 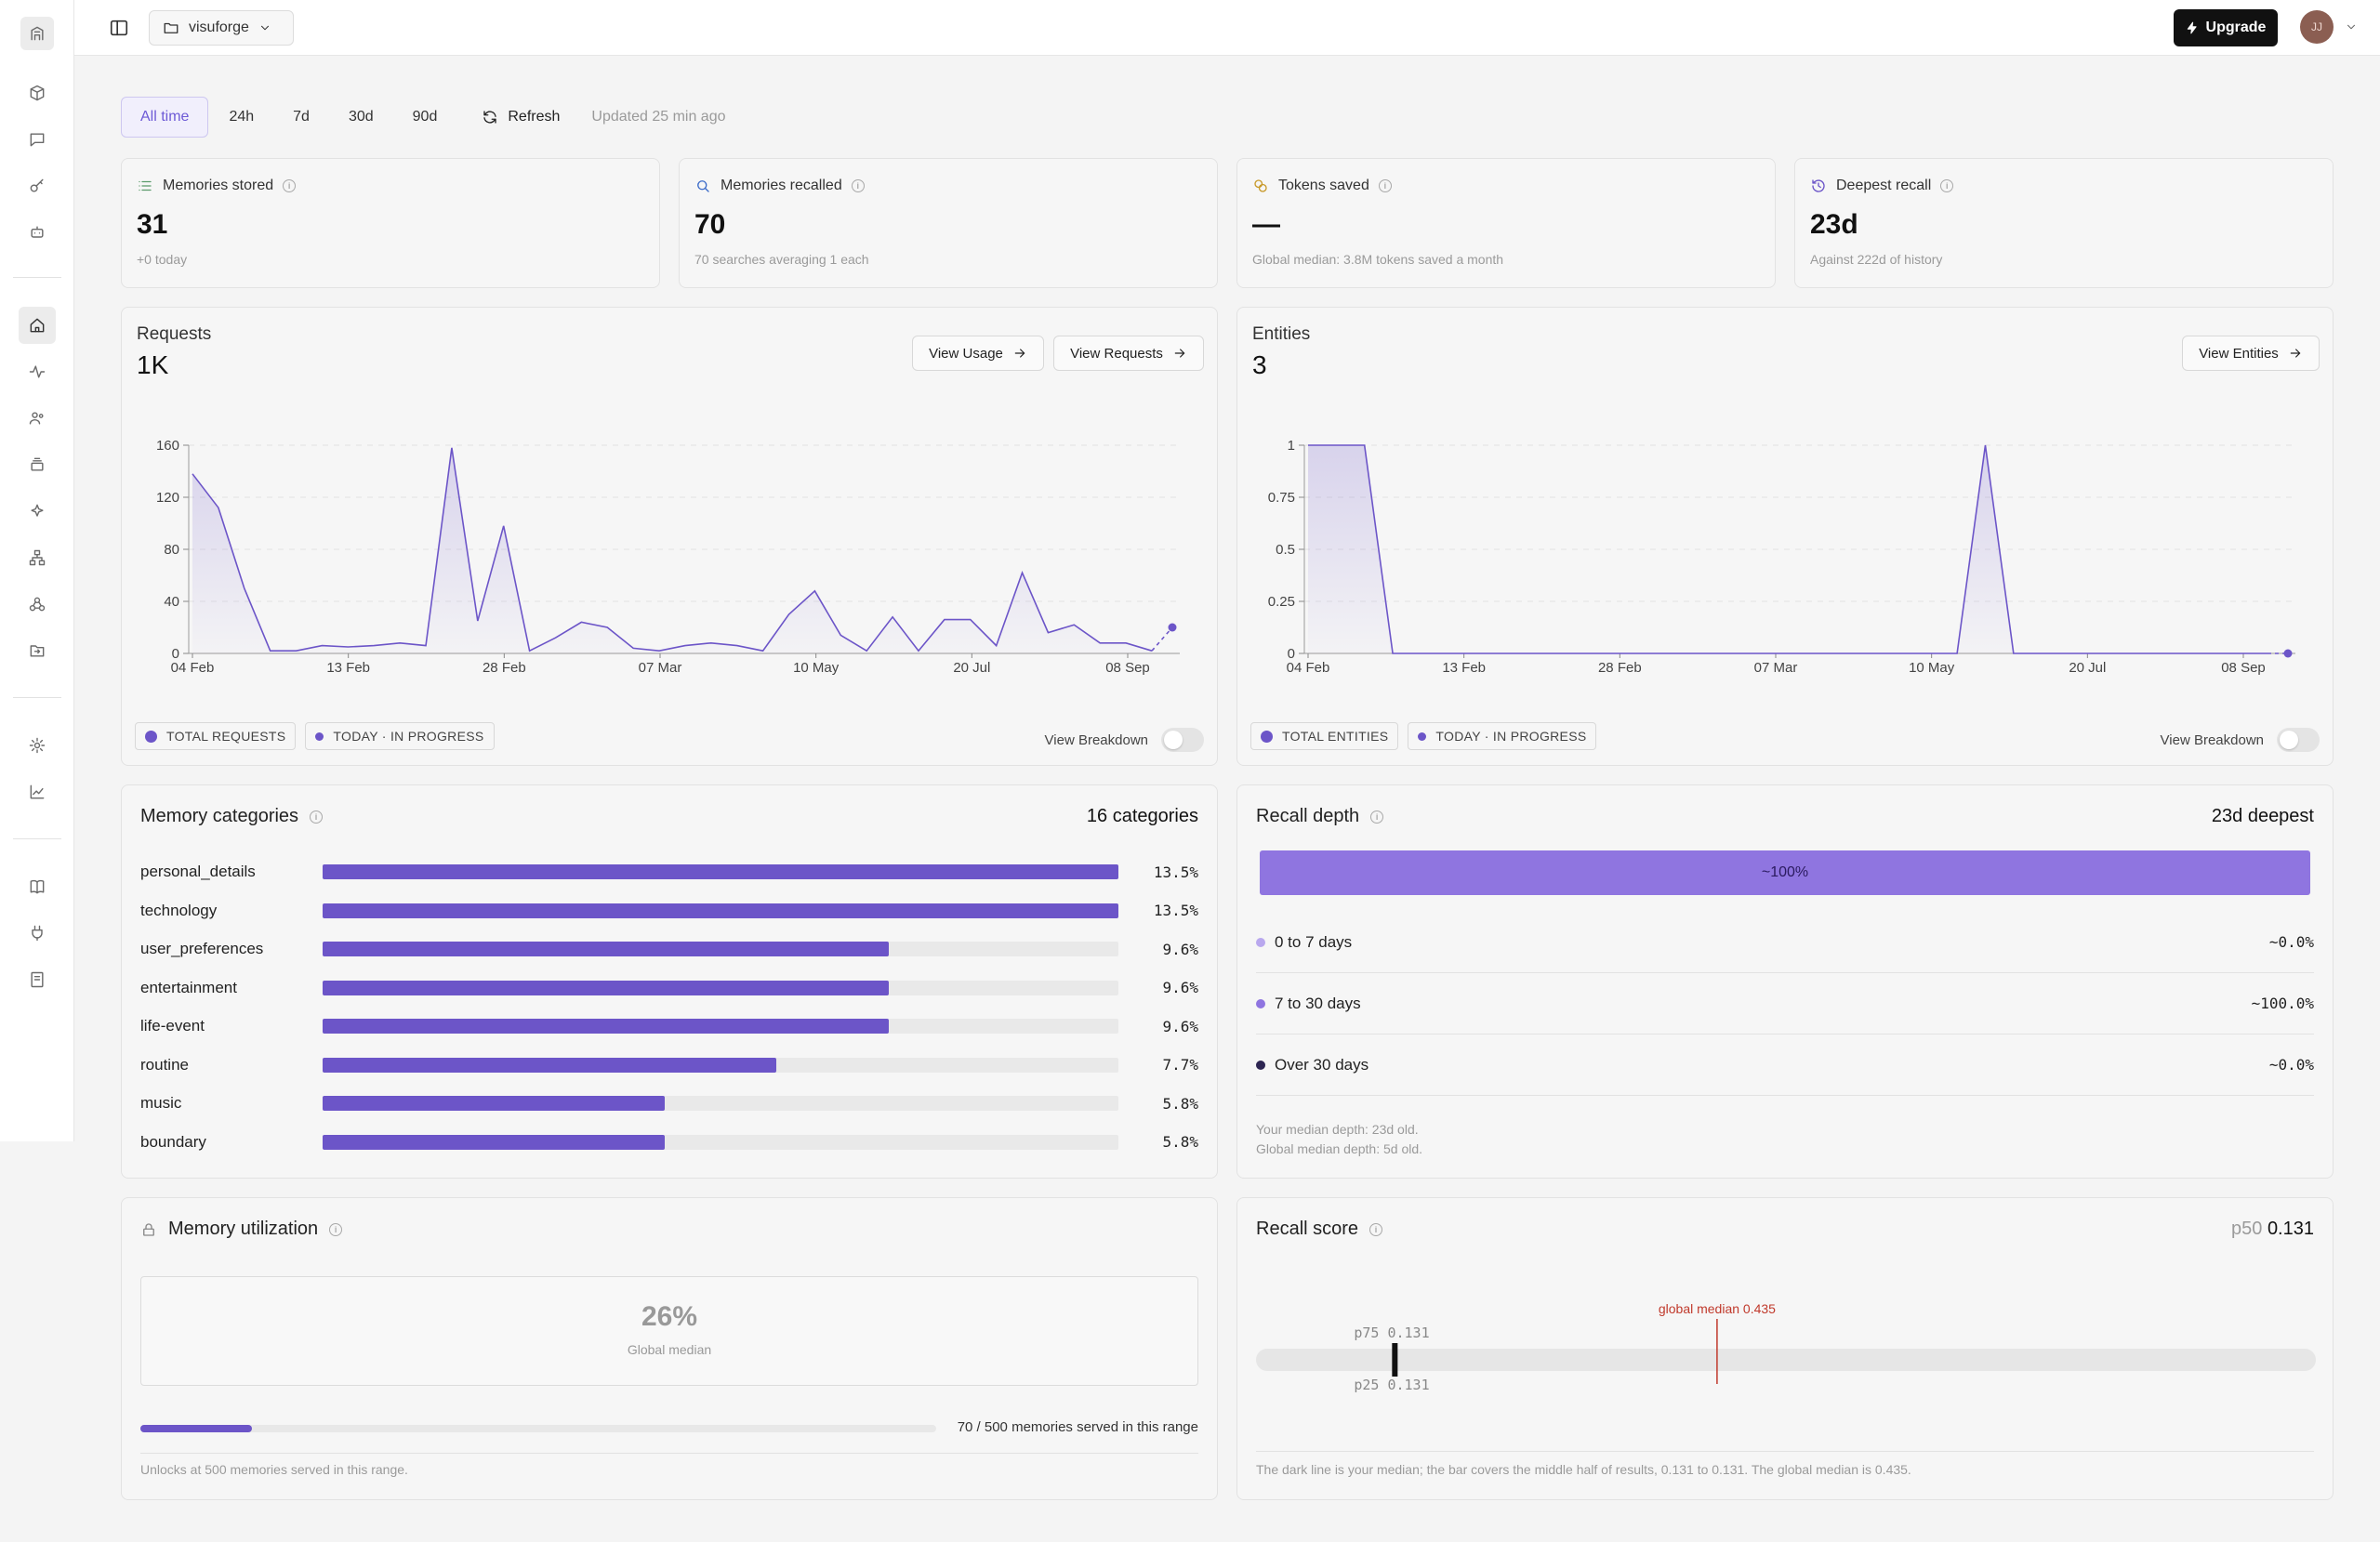 What do you see at coordinates (179, 910) in the screenshot?
I see `category-name: technology` at bounding box center [179, 910].